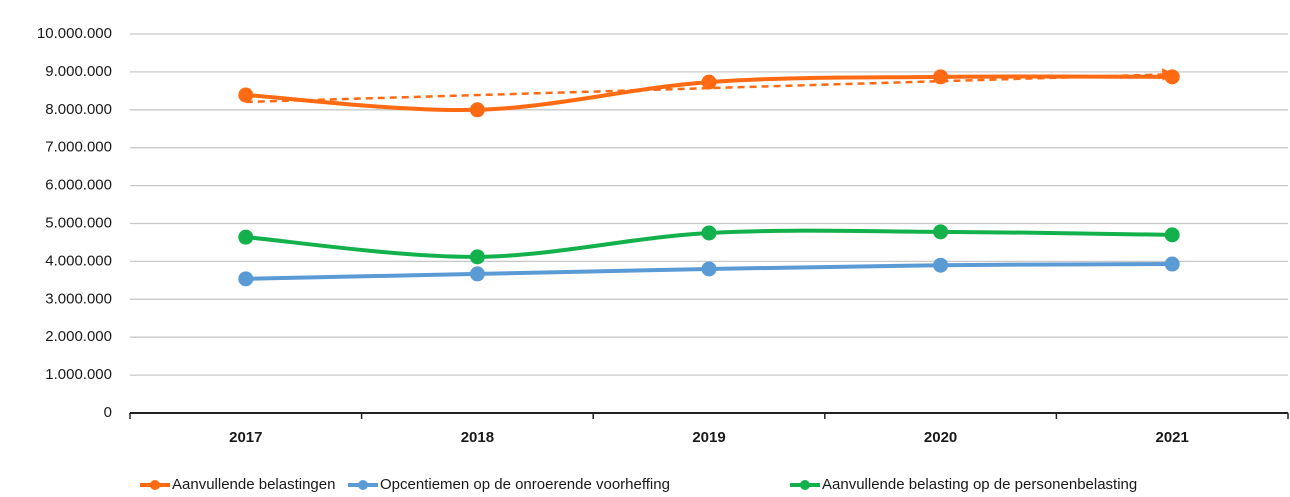 This screenshot has width=1290, height=497. Describe the element at coordinates (525, 484) in the screenshot. I see `legend-label: Opcentiemen op de onroerende voorheffing` at that location.